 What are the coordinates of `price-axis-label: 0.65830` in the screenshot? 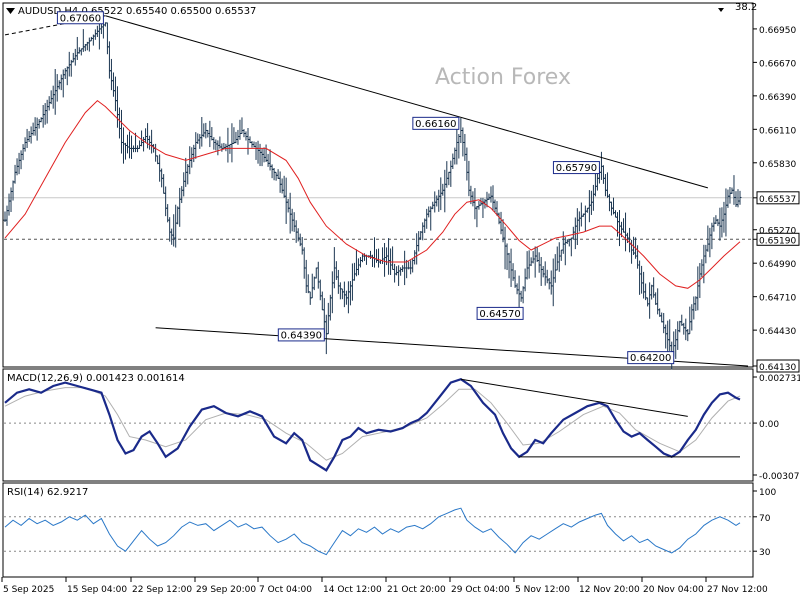 It's located at (777, 165).